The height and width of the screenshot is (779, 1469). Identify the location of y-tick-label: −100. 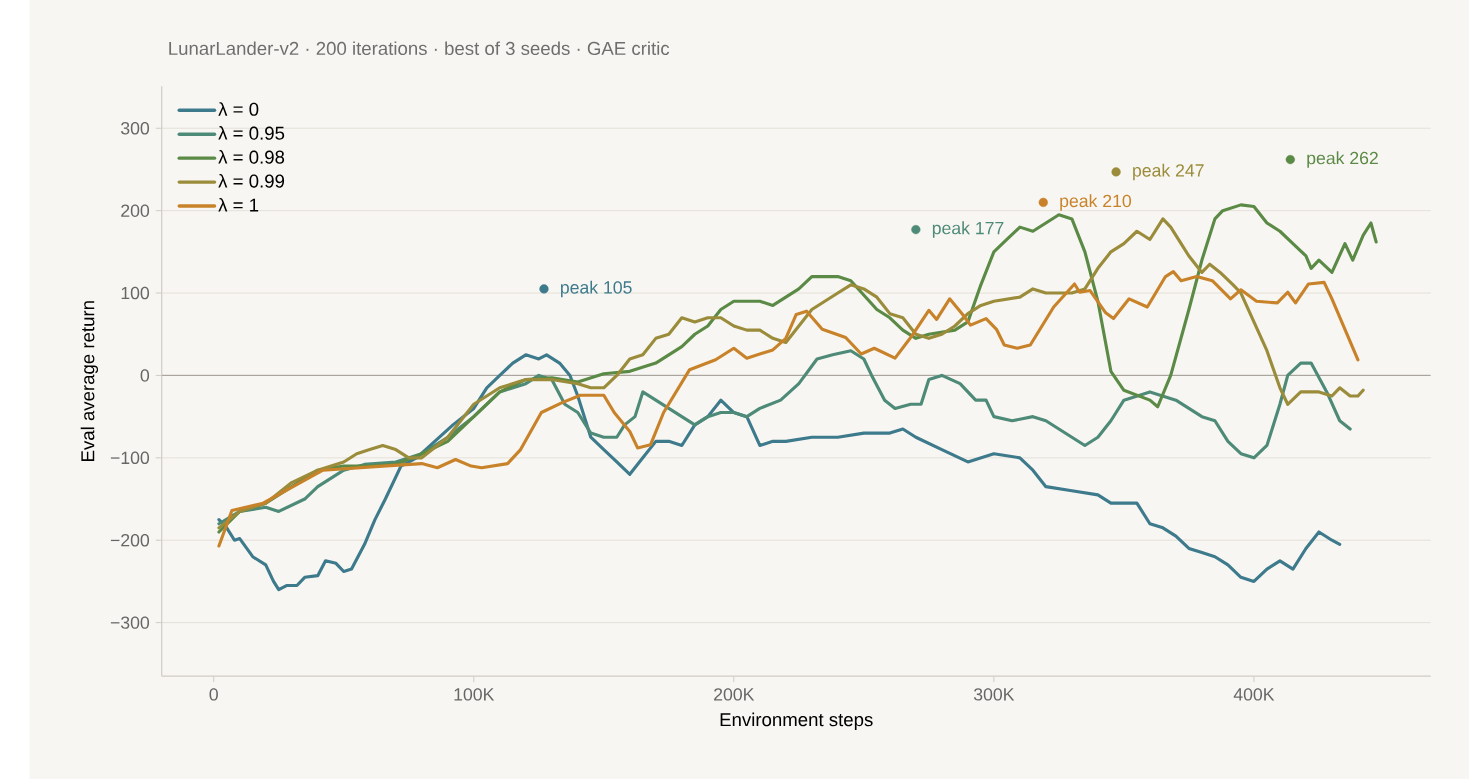
(130, 458).